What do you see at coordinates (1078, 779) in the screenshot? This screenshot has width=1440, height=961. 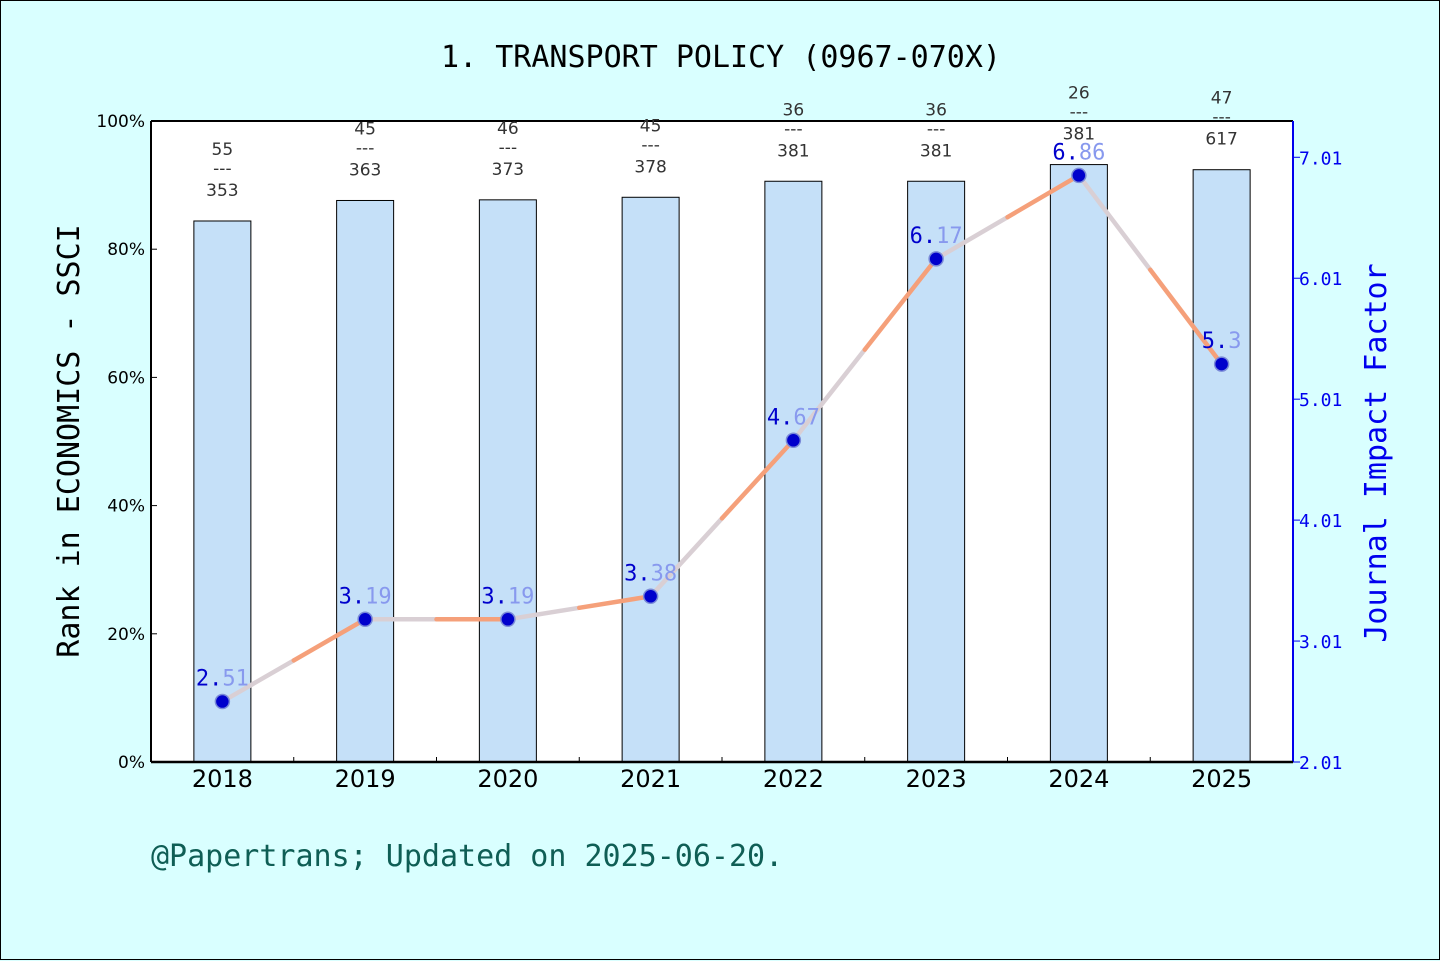 I see `x-tick-label-2024: 2024` at bounding box center [1078, 779].